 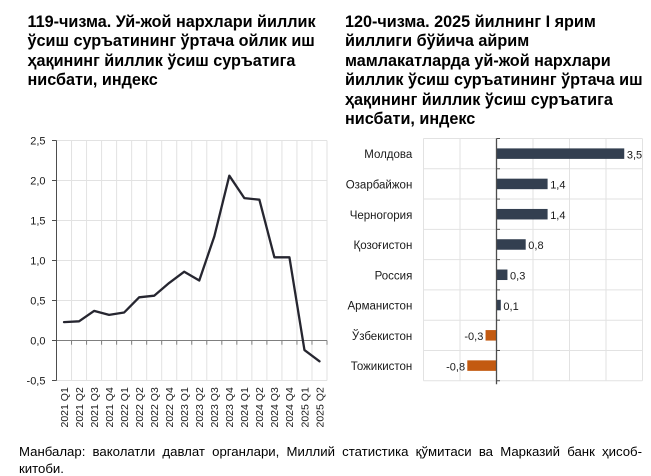 What do you see at coordinates (80, 407) in the screenshot?
I see `svg-text: 2021 Q2` at bounding box center [80, 407].